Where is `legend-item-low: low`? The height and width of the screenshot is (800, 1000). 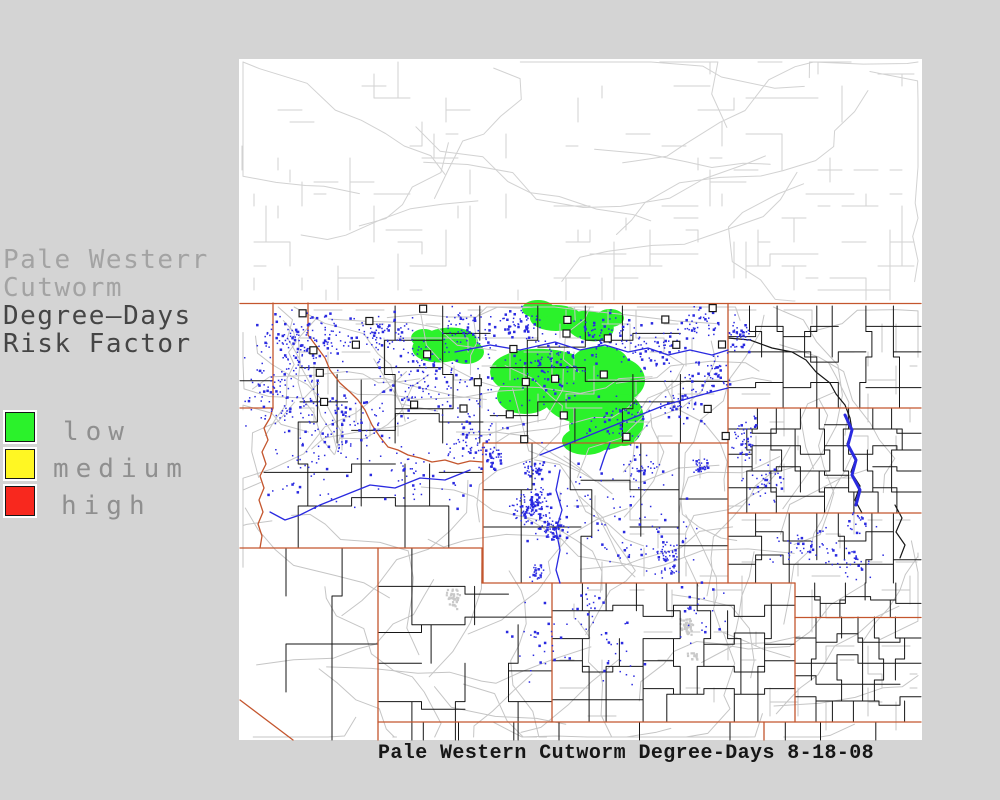 legend-item-low: low is located at coordinates (96, 427).